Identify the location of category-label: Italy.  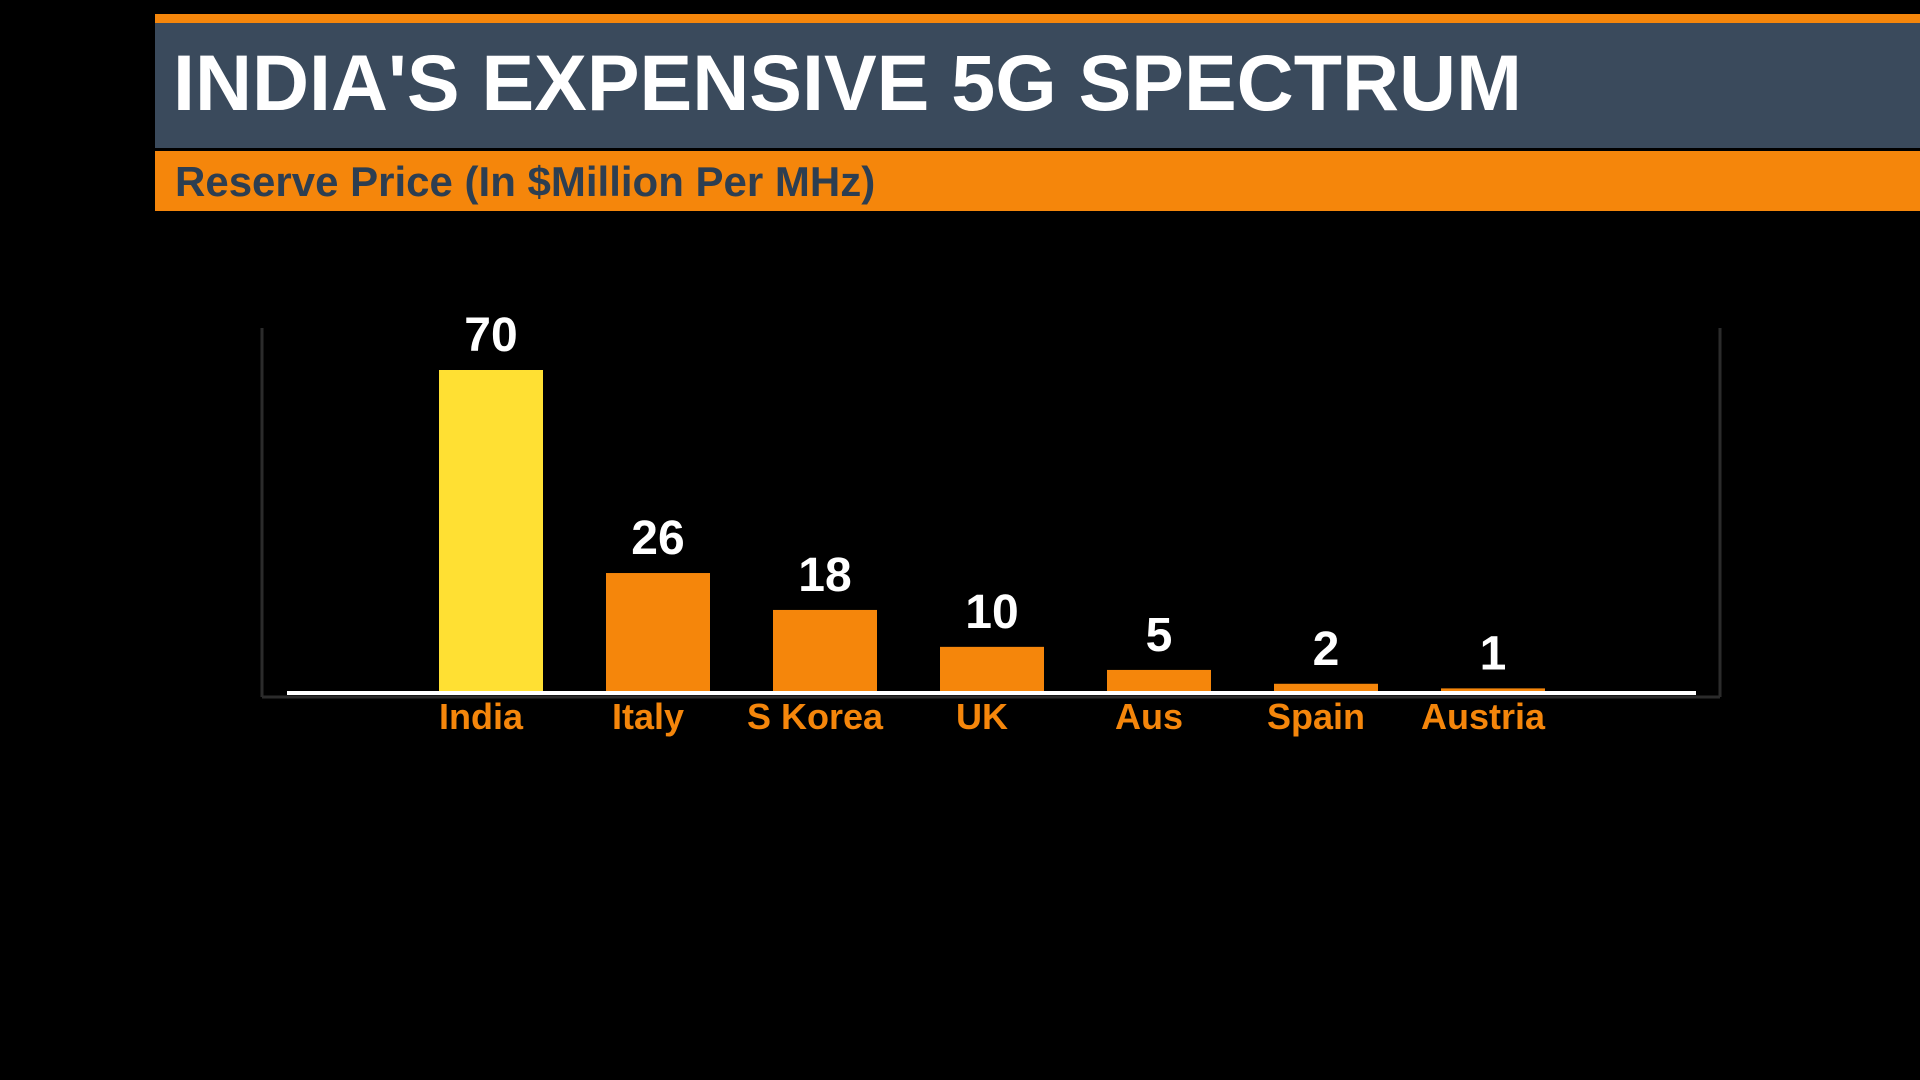
(648, 716).